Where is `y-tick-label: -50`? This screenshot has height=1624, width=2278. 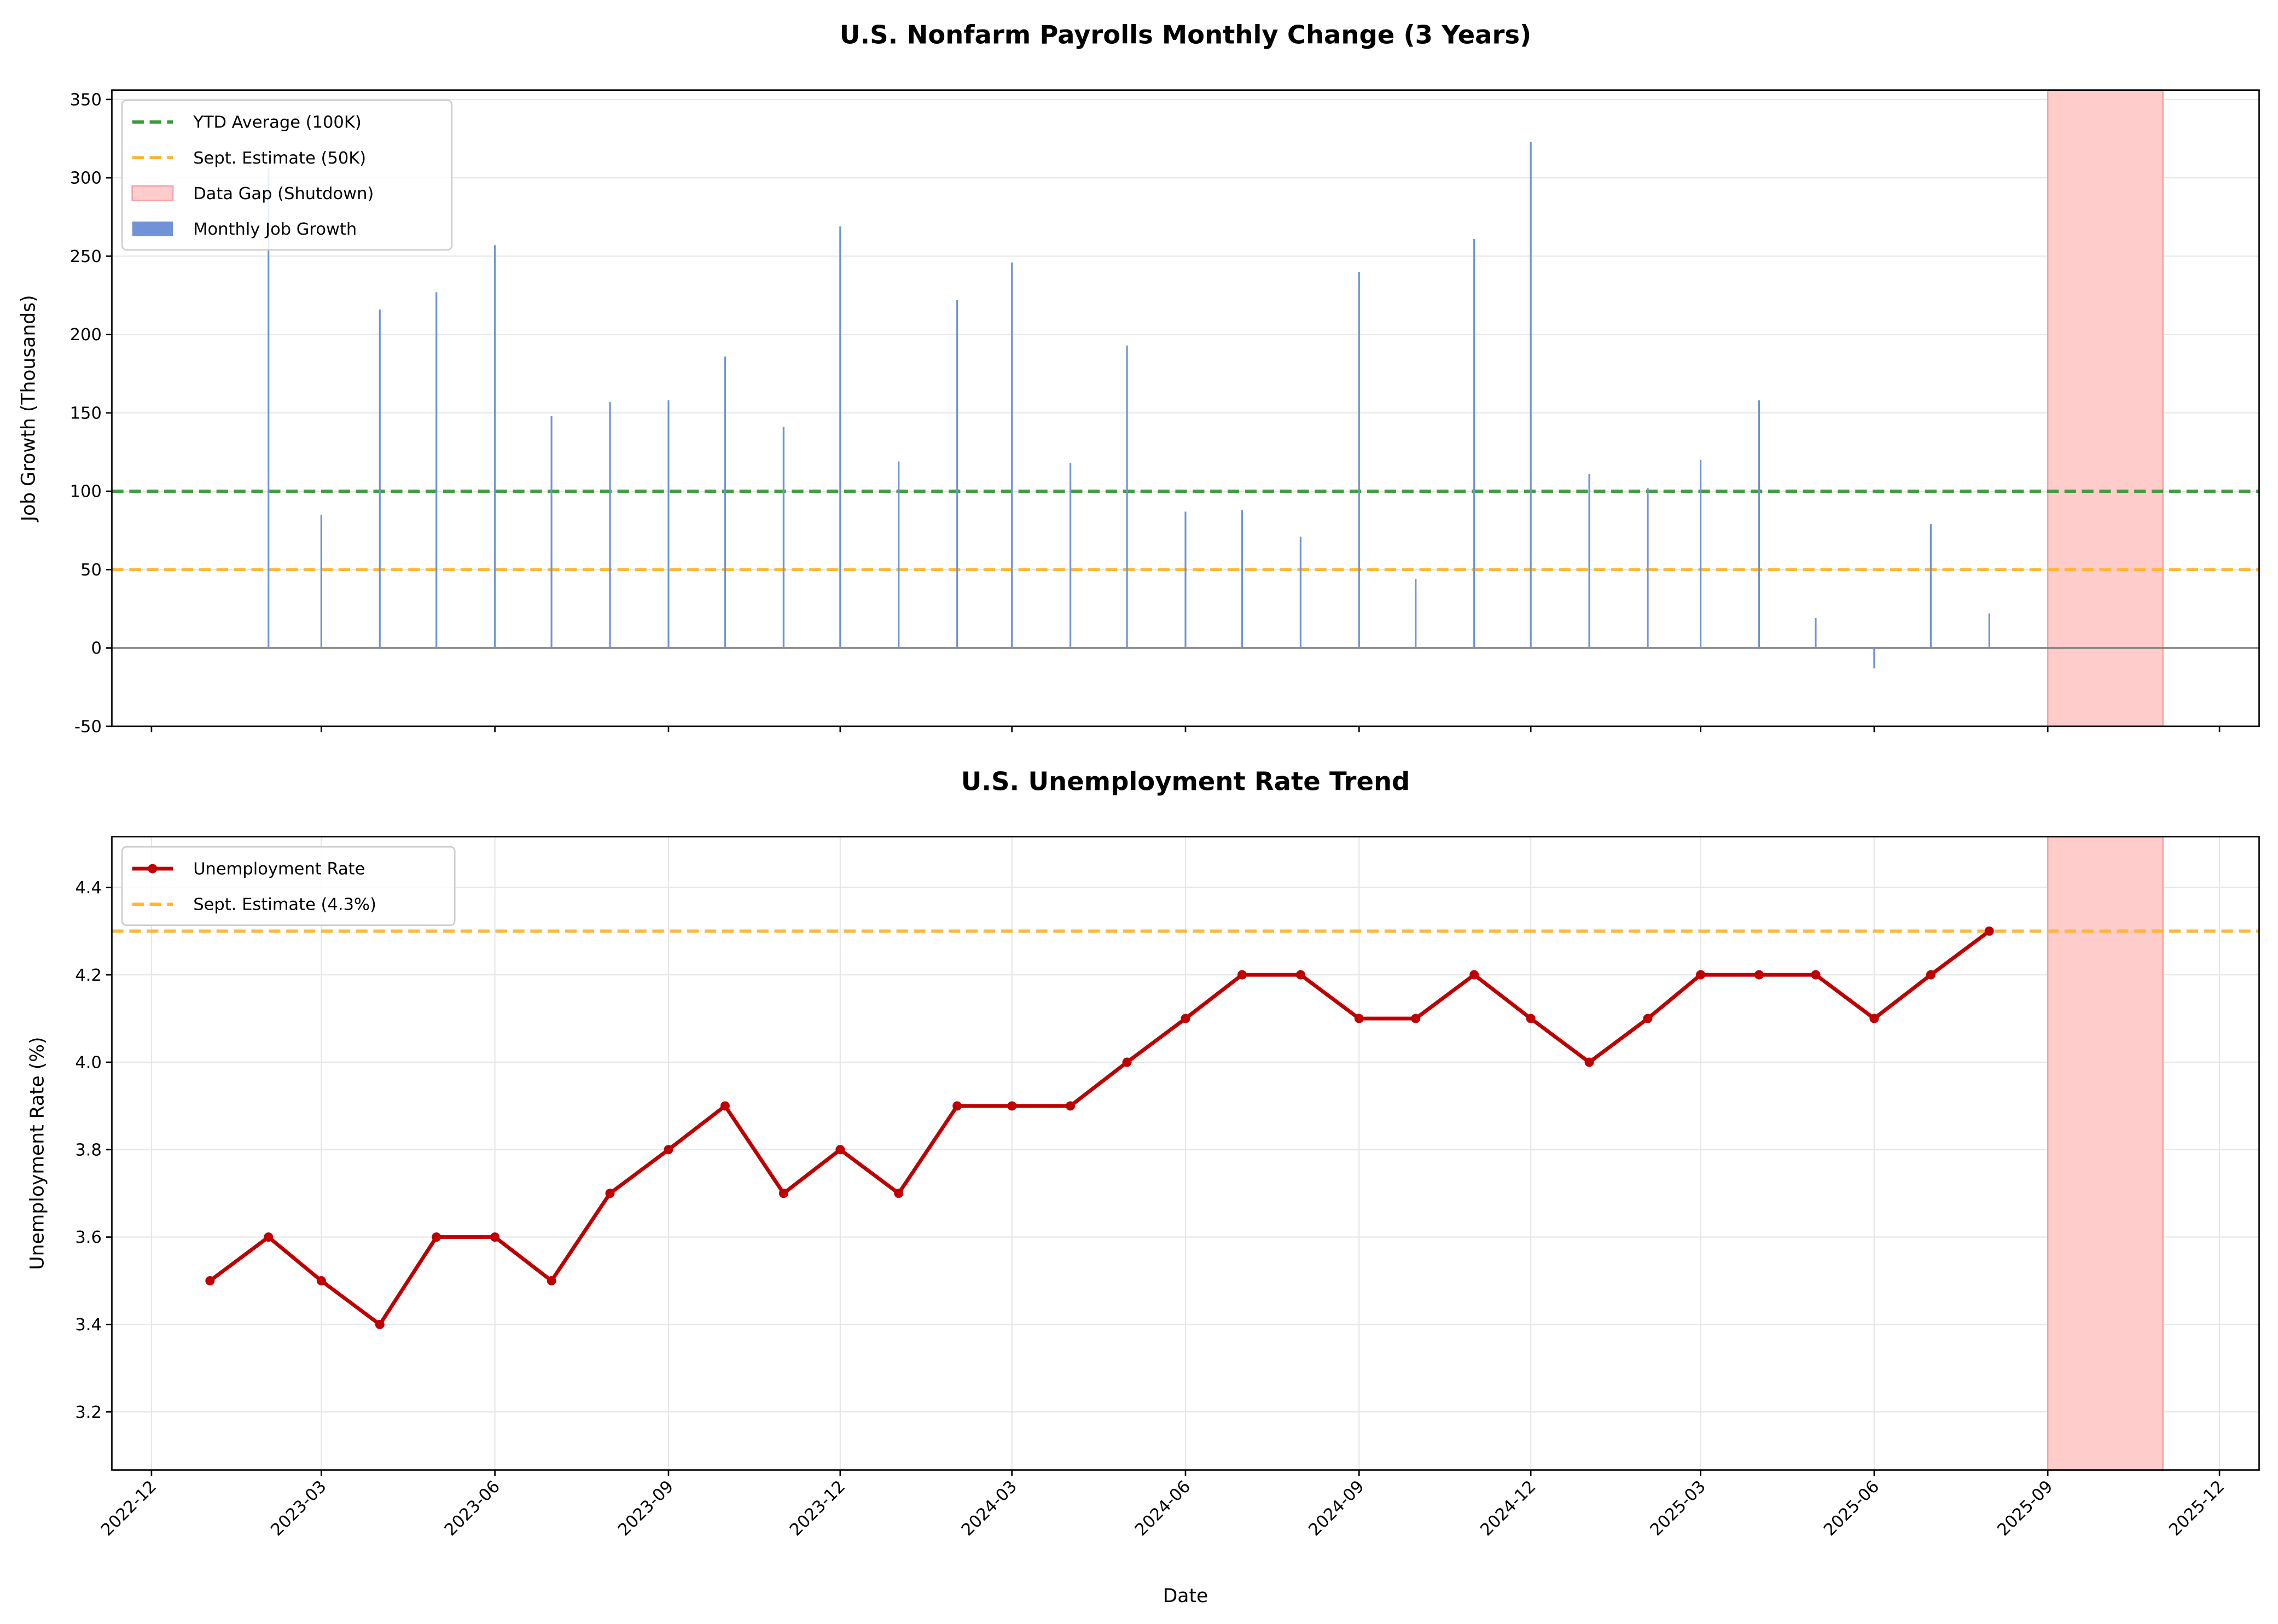 y-tick-label: -50 is located at coordinates (88, 726).